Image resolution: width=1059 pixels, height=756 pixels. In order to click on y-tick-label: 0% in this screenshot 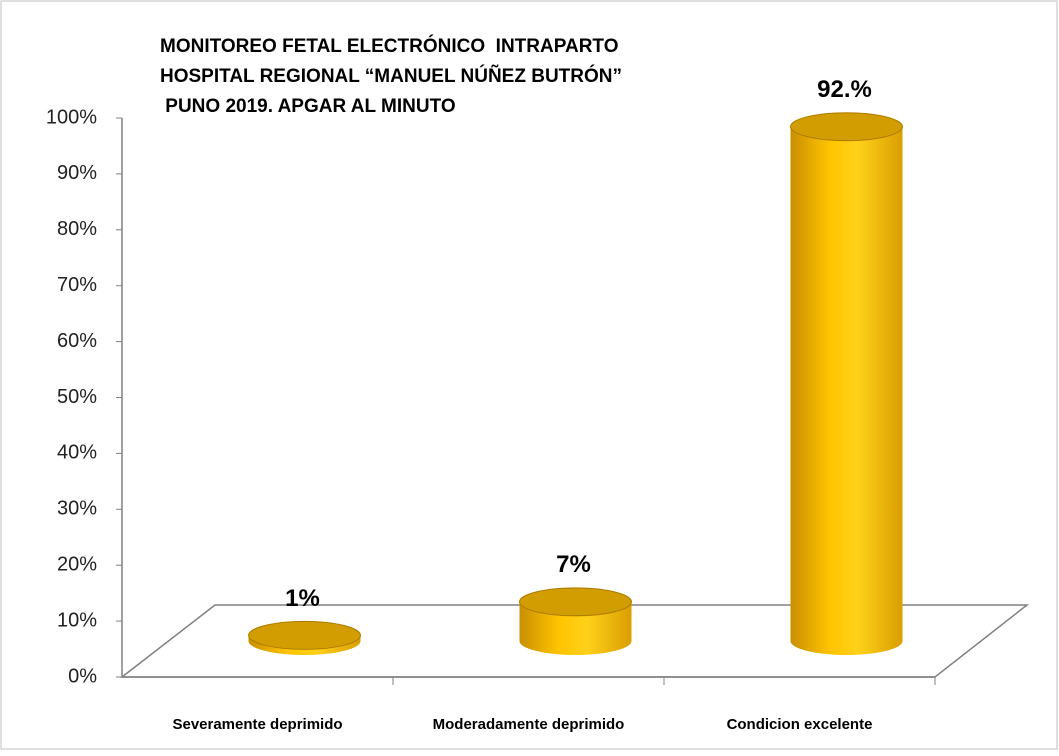, I will do `click(82, 676)`.